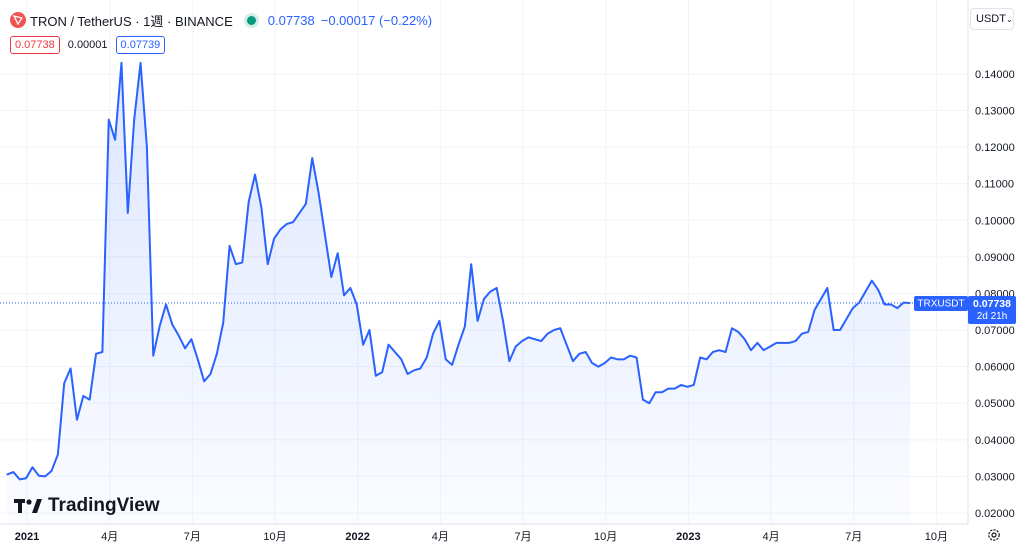  Describe the element at coordinates (87, 506) in the screenshot. I see `tradingview-watermark: TradingView` at that location.